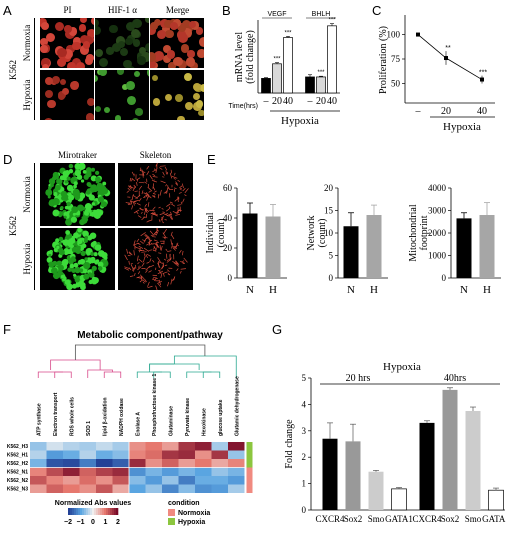 The width and height of the screenshot is (506, 550). What do you see at coordinates (237, 406) in the screenshot?
I see `heatmap-col-label: Glutamic dehydrogenase` at bounding box center [237, 406].